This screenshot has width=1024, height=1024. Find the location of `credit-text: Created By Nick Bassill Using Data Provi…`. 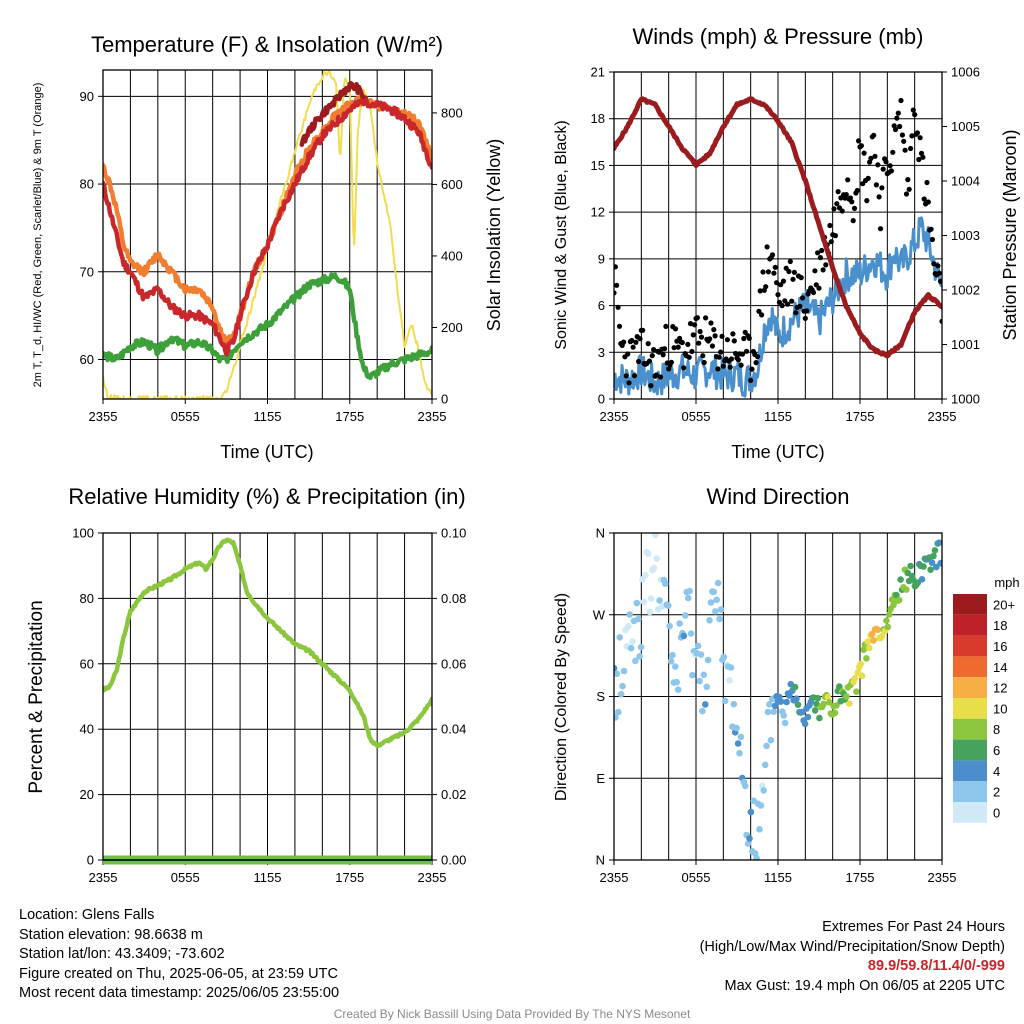

credit-text: Created By Nick Bassill Using Data Provi… is located at coordinates (512, 1014).